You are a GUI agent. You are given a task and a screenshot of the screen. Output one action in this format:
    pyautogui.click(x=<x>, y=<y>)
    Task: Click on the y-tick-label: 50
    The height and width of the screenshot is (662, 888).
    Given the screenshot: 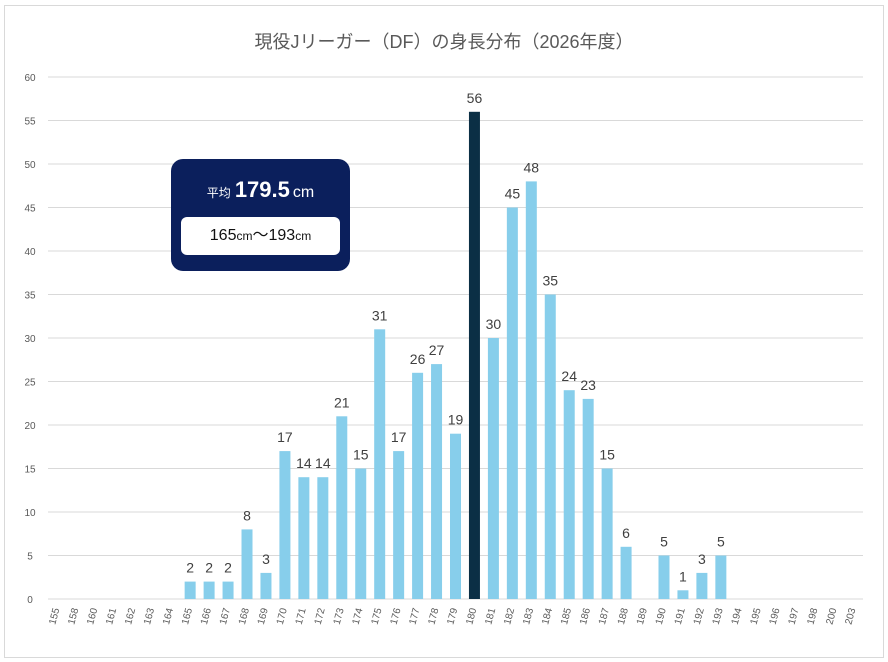 What is the action you would take?
    pyautogui.click(x=30, y=165)
    